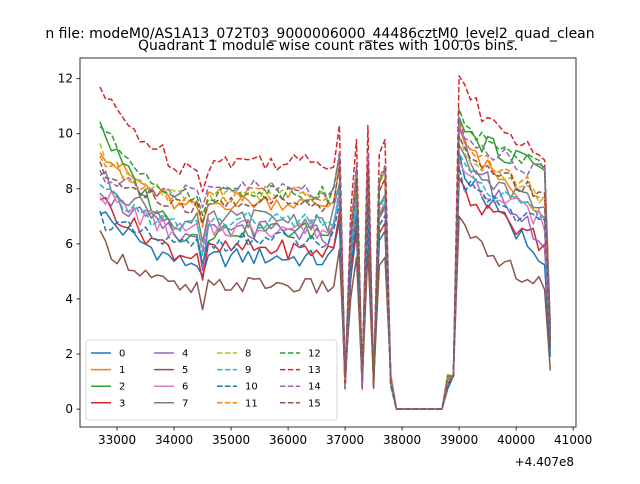  Describe the element at coordinates (122, 387) in the screenshot. I see `legend-label-2: 2` at that location.